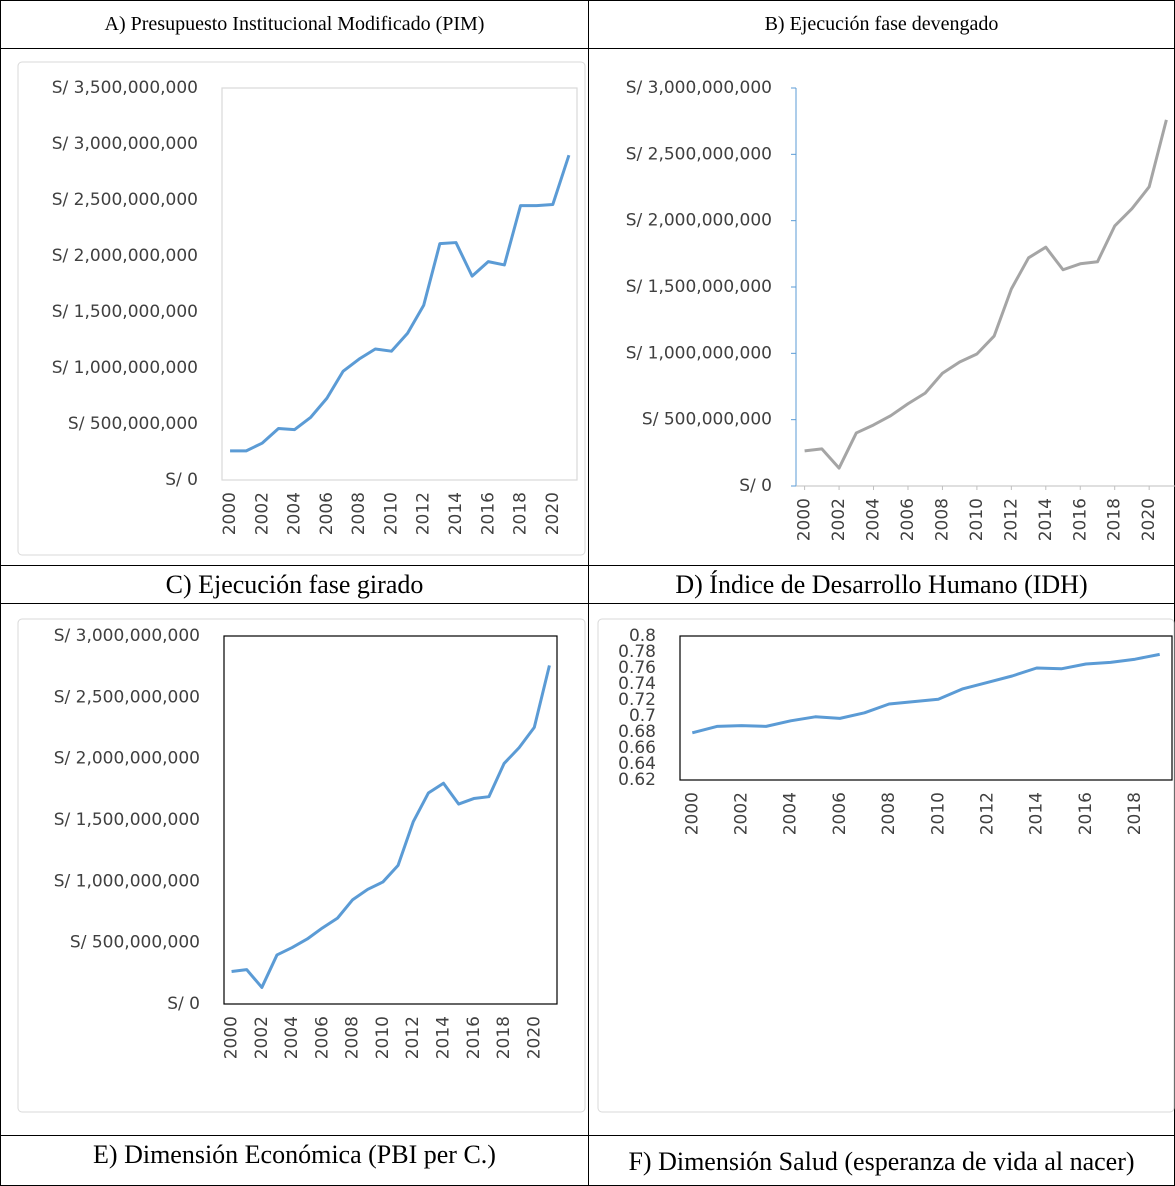 This screenshot has width=1175, height=1186. I want to click on y-tick-label: 0.7, so click(642, 716).